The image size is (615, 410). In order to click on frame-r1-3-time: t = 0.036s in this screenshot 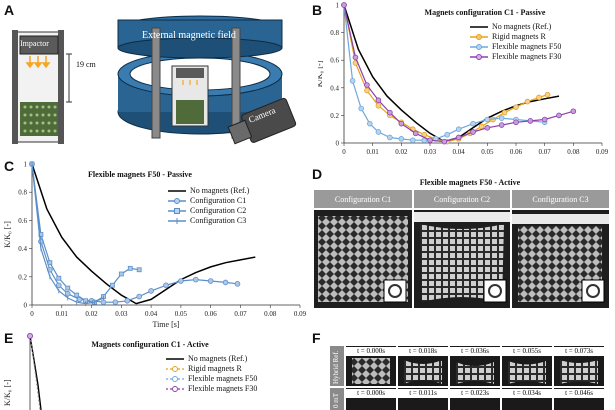, I will do `click(475, 351)`.